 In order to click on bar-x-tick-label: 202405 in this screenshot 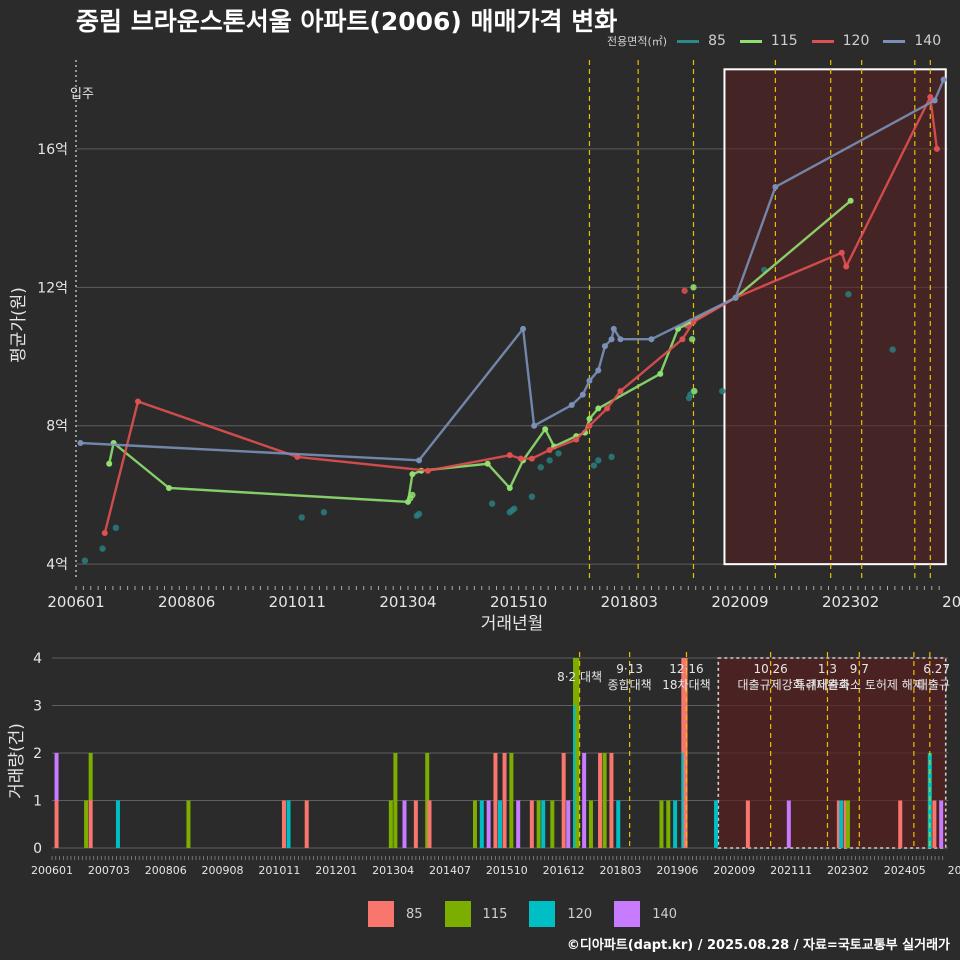, I will do `click(905, 870)`.